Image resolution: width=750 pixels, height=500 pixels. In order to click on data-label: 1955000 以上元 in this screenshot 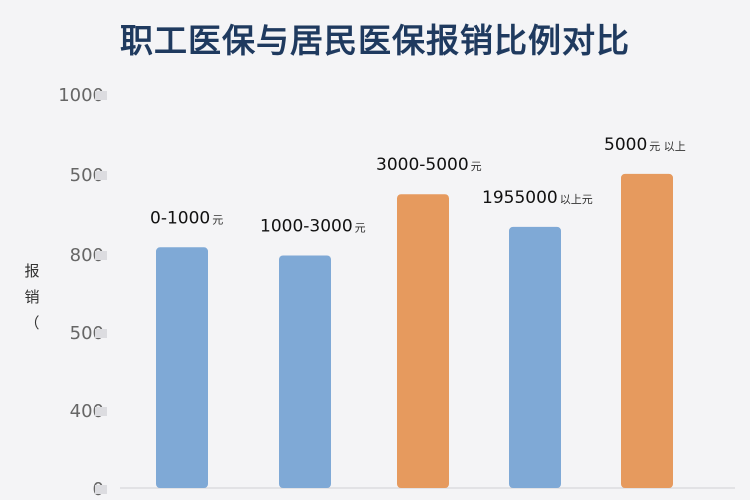, I will do `click(537, 198)`.